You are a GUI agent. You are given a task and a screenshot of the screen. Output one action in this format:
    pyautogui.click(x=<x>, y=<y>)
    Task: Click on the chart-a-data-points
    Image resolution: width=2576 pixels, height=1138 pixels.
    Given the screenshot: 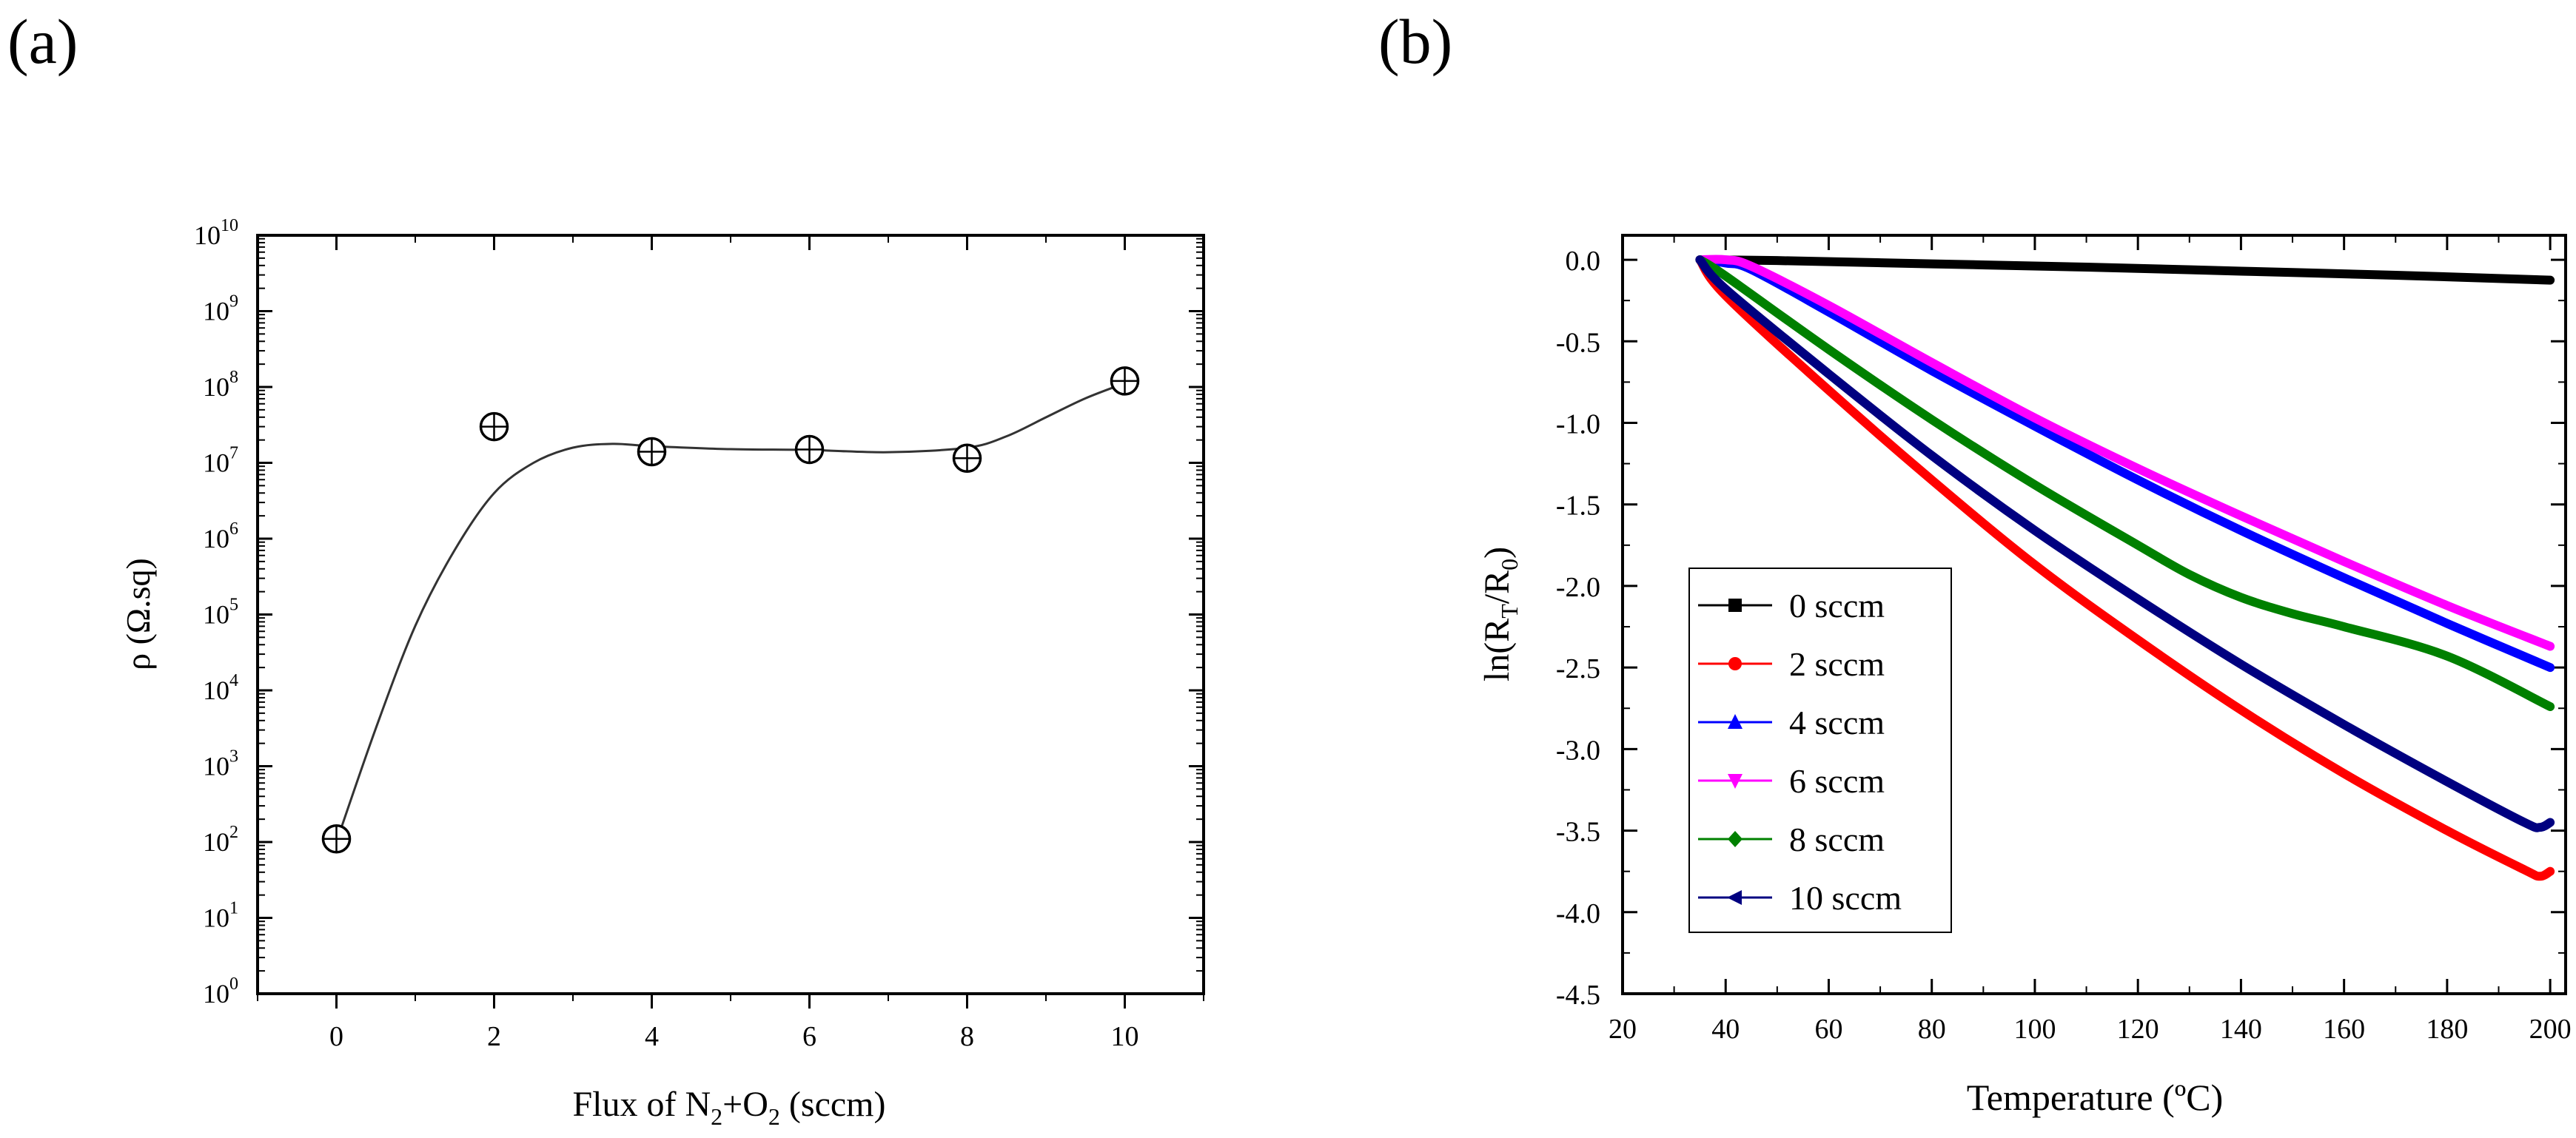 What is the action you would take?
    pyautogui.click(x=730, y=610)
    